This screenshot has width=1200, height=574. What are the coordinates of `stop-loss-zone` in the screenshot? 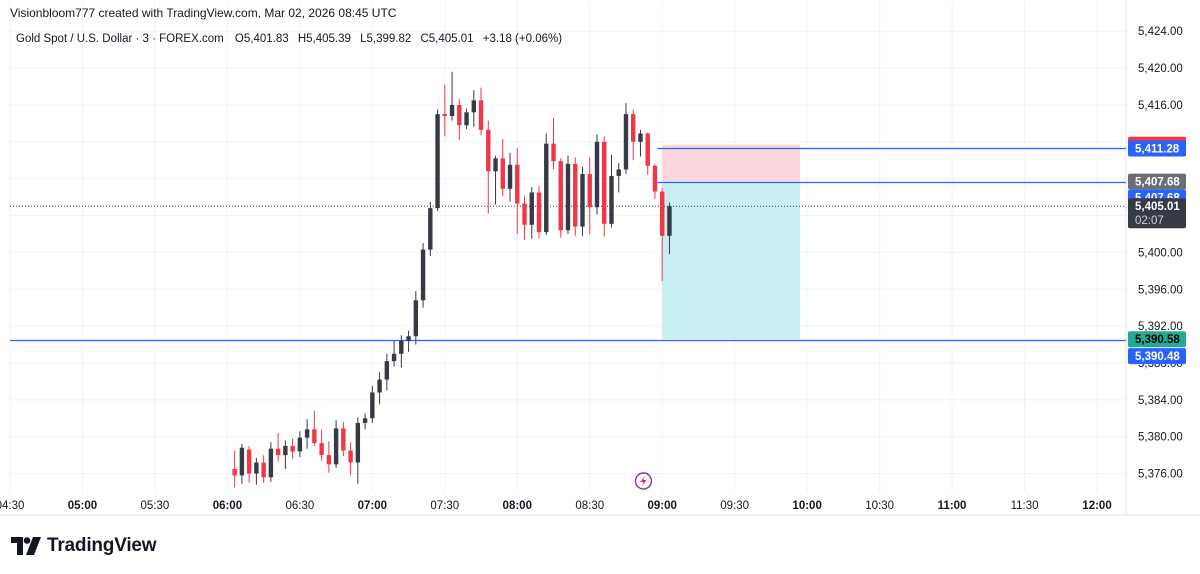 It's located at (731, 163).